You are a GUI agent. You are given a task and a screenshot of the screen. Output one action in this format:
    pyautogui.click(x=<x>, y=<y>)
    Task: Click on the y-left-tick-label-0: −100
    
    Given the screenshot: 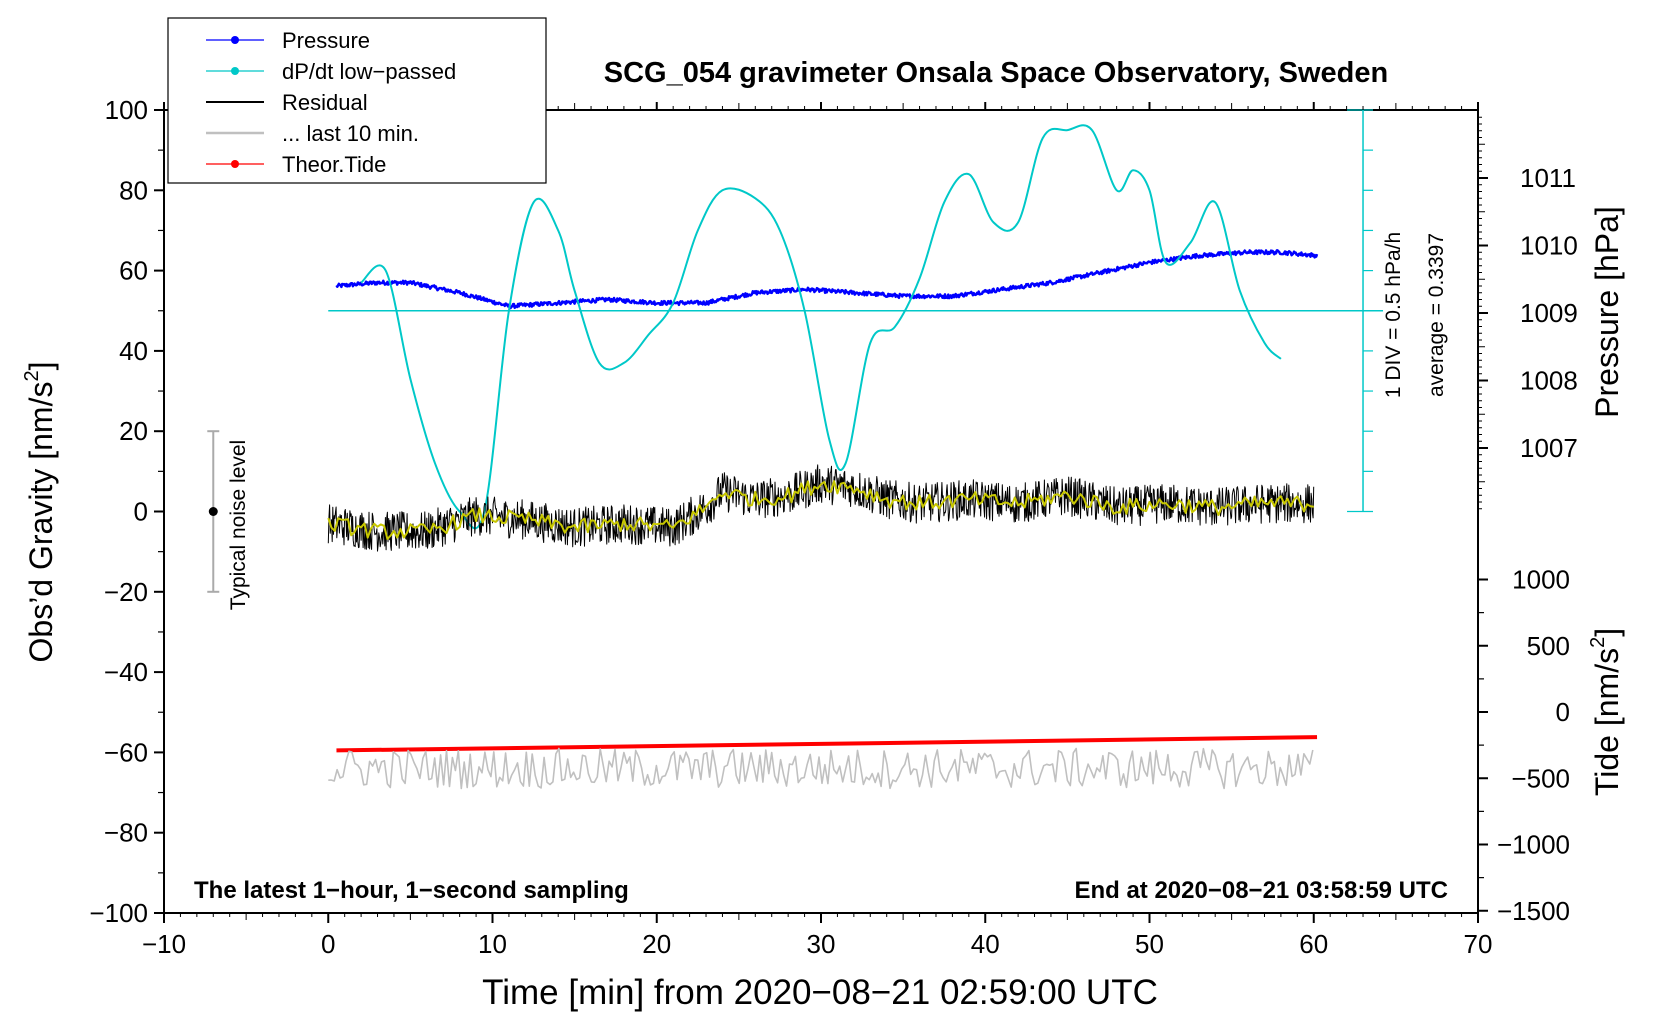 What is the action you would take?
    pyautogui.click(x=118, y=913)
    